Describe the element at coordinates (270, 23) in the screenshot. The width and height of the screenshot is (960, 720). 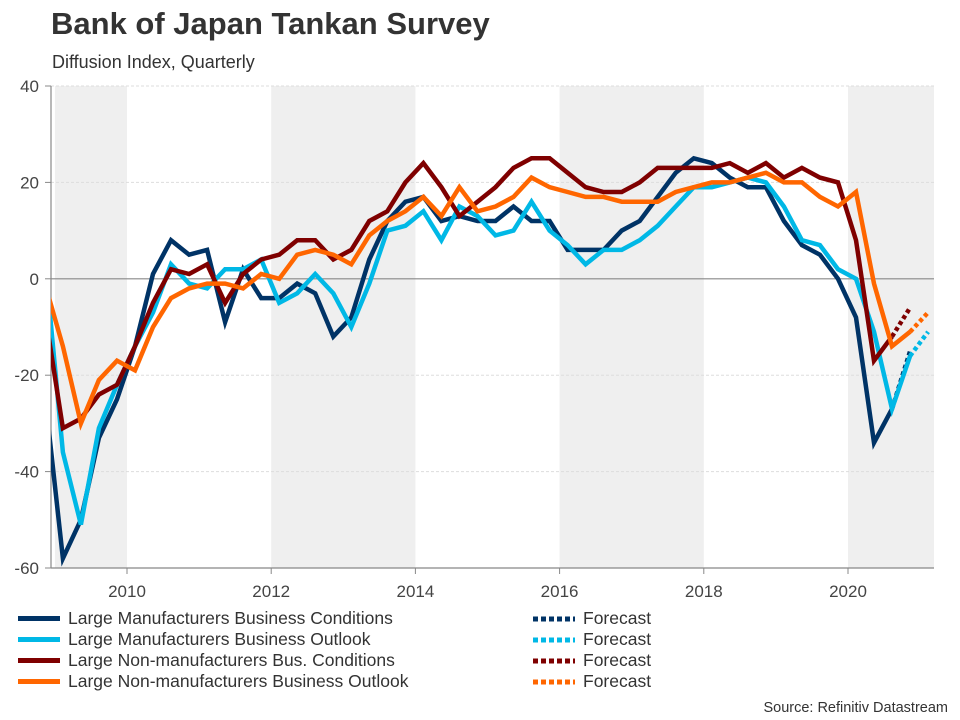
I see `chart-title: Bank of Japan Tankan Survey` at that location.